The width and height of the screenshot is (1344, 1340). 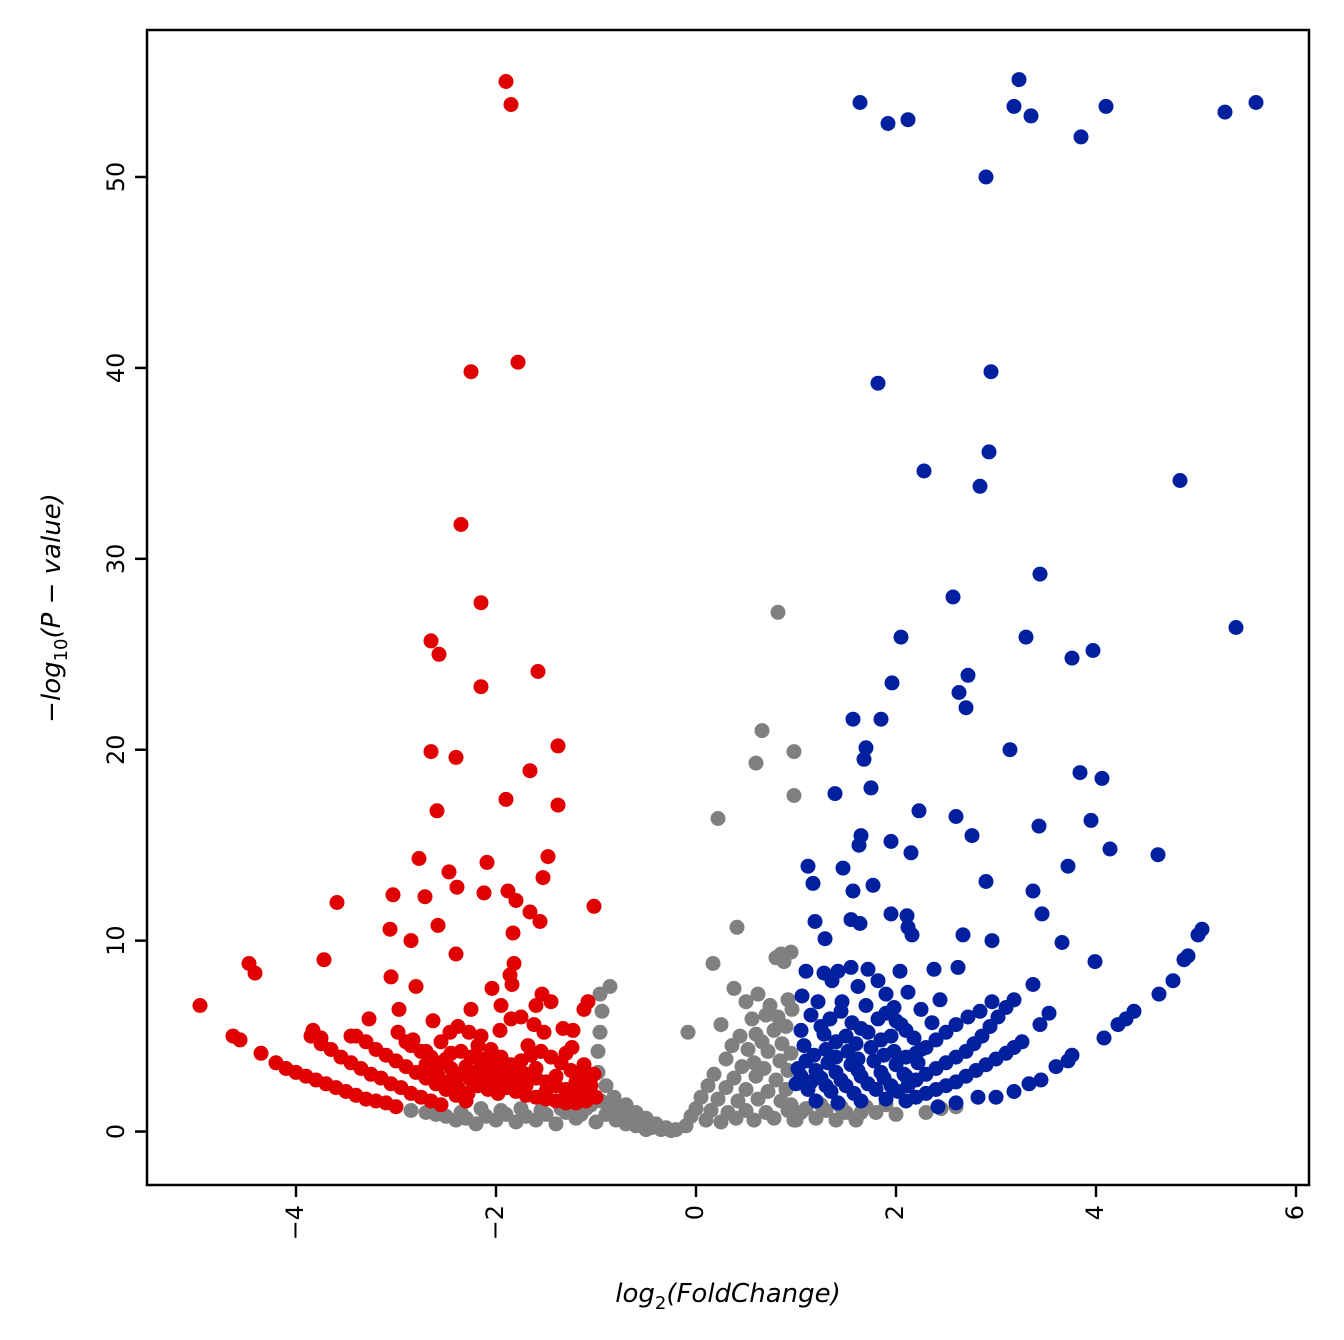 What do you see at coordinates (795, 1212) in the screenshot?
I see `x-axis-ticks: −4 −2 0 2 4 6` at bounding box center [795, 1212].